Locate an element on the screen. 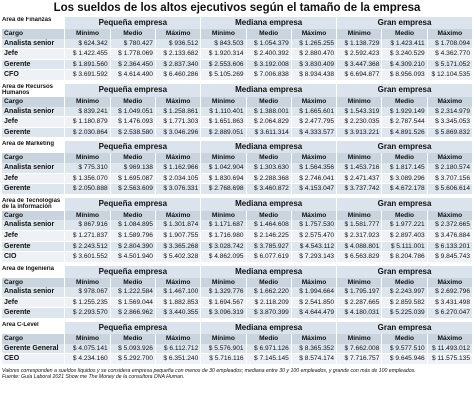 The width and height of the screenshot is (474, 411). salary-cell: $ 2.592.423 is located at coordinates (359, 54).